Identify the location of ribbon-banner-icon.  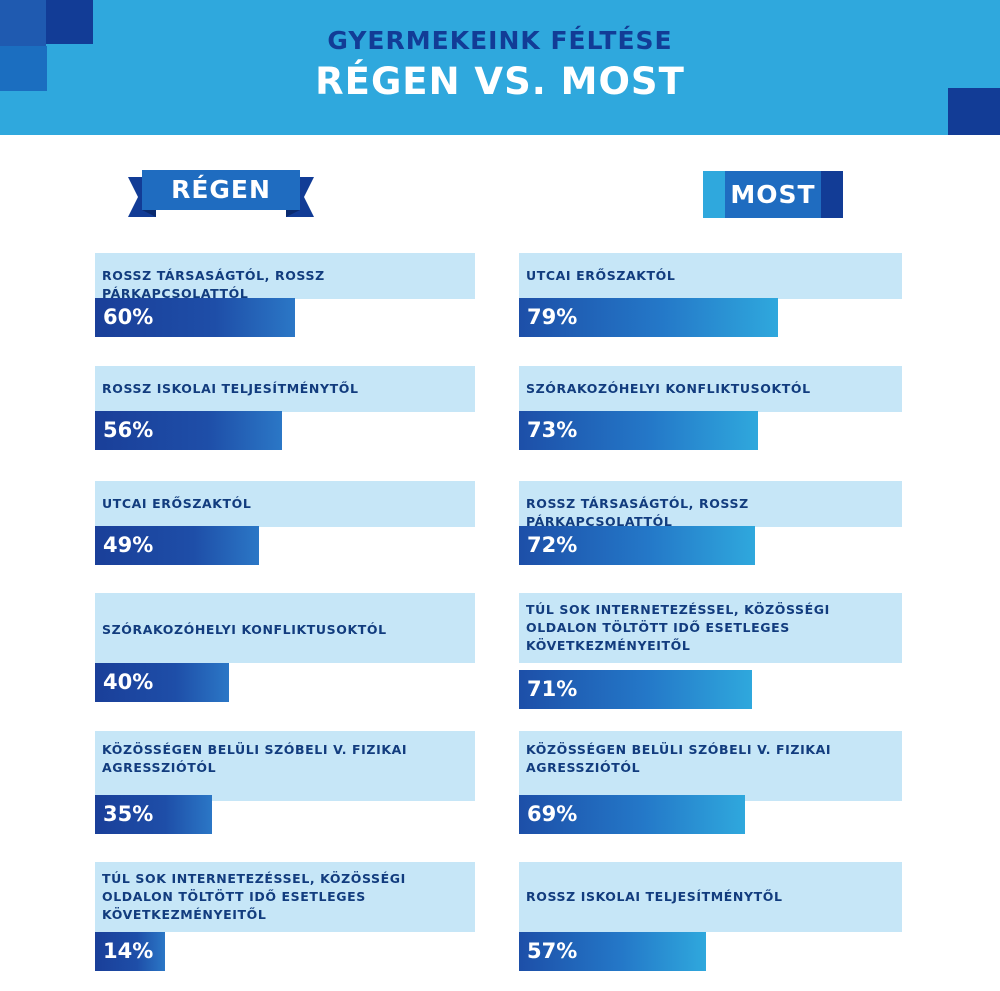
(221, 193).